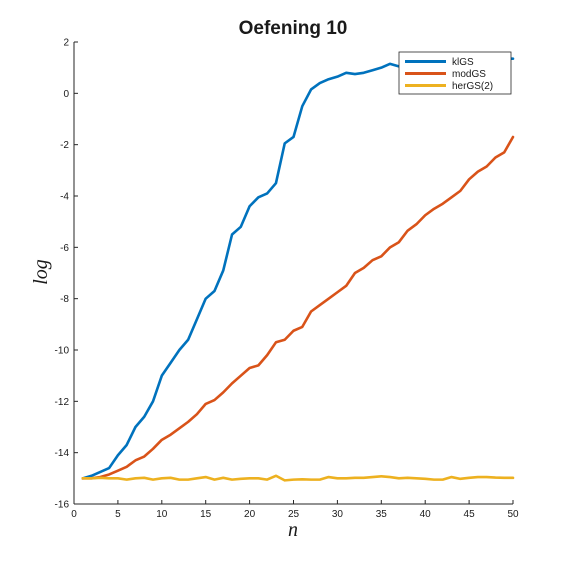 This screenshot has width=567, height=572. I want to click on x-tick-label: 45, so click(470, 514).